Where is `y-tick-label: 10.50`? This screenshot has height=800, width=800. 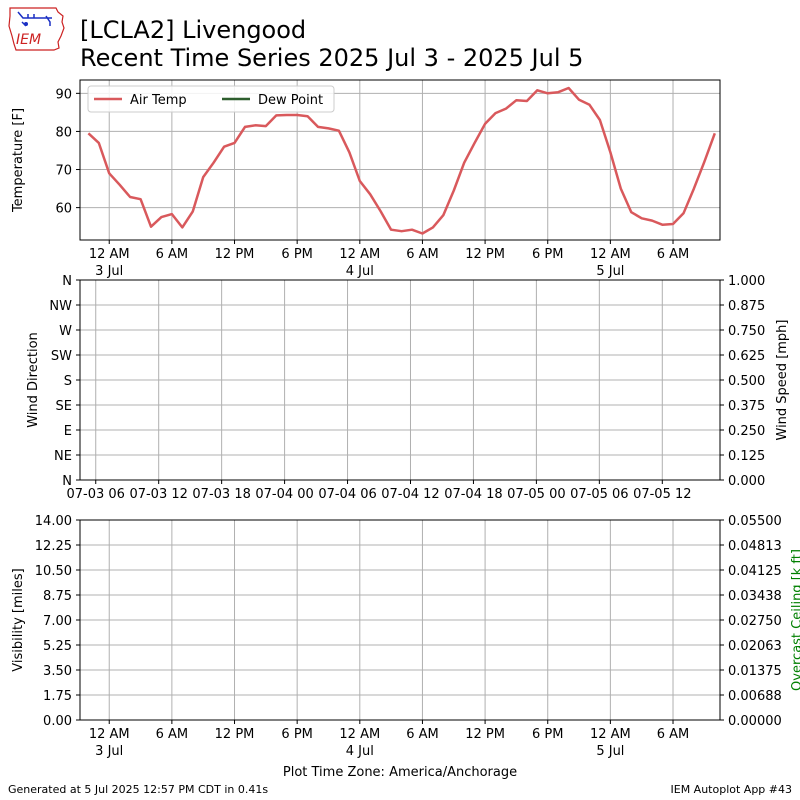
y-tick-label: 10.50 is located at coordinates (53, 571).